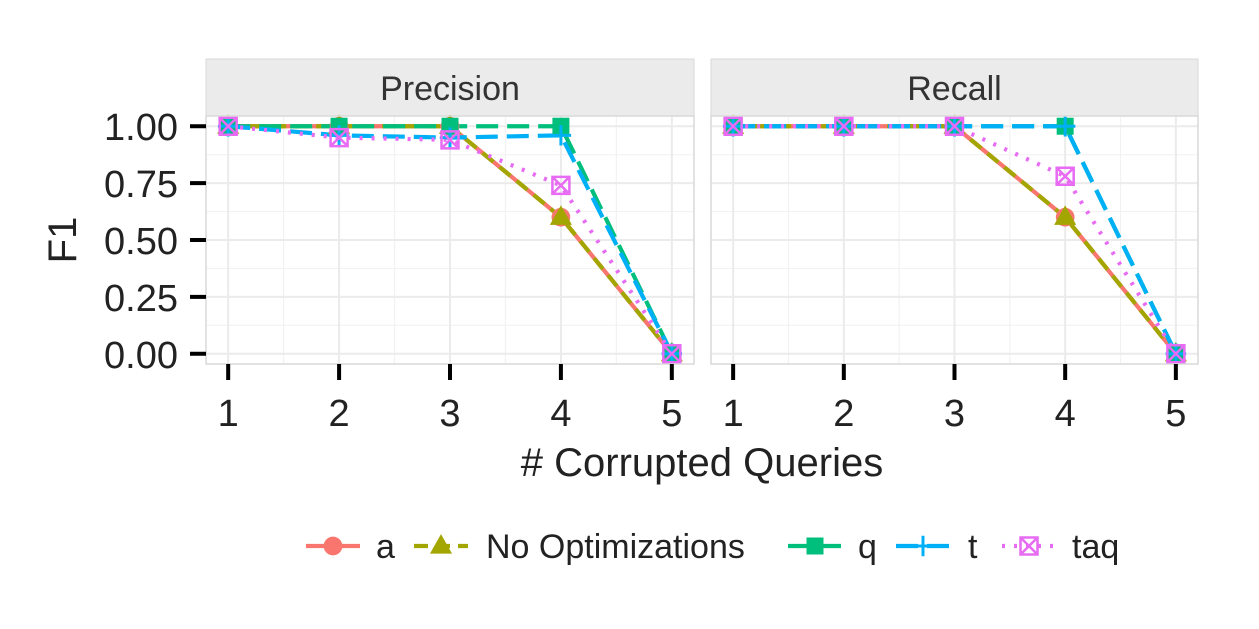  I want to click on legend: a No Optimizations q t taq, so click(712, 547).